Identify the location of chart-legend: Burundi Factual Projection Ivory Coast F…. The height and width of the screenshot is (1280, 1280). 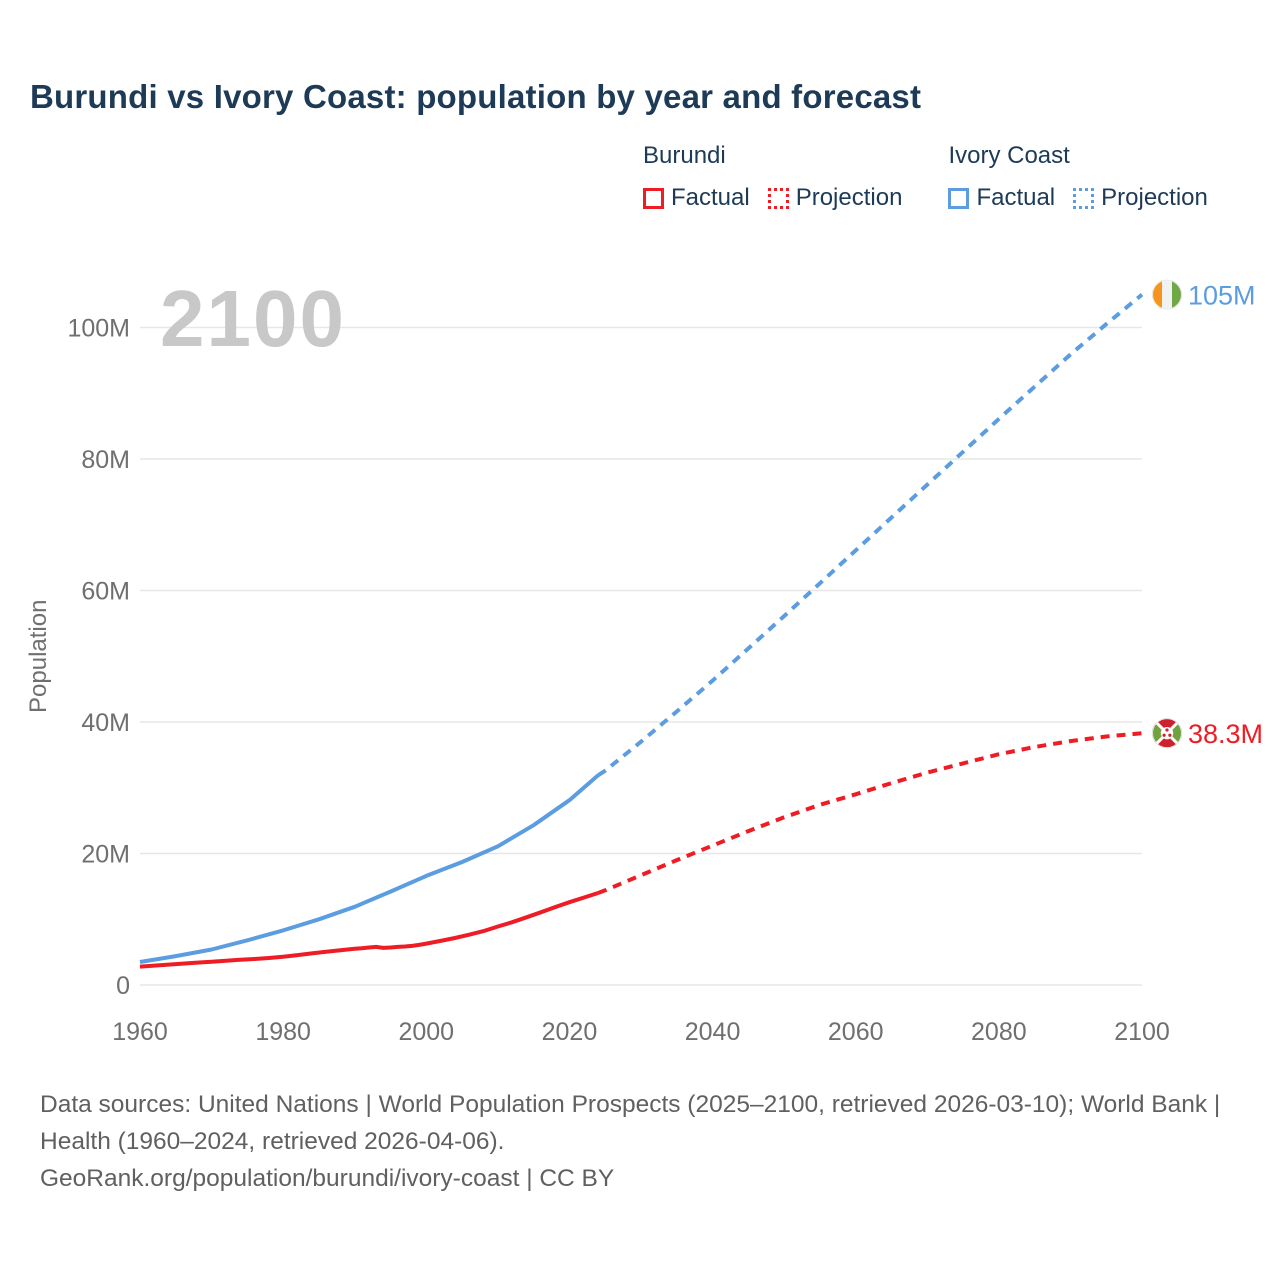
(925, 177).